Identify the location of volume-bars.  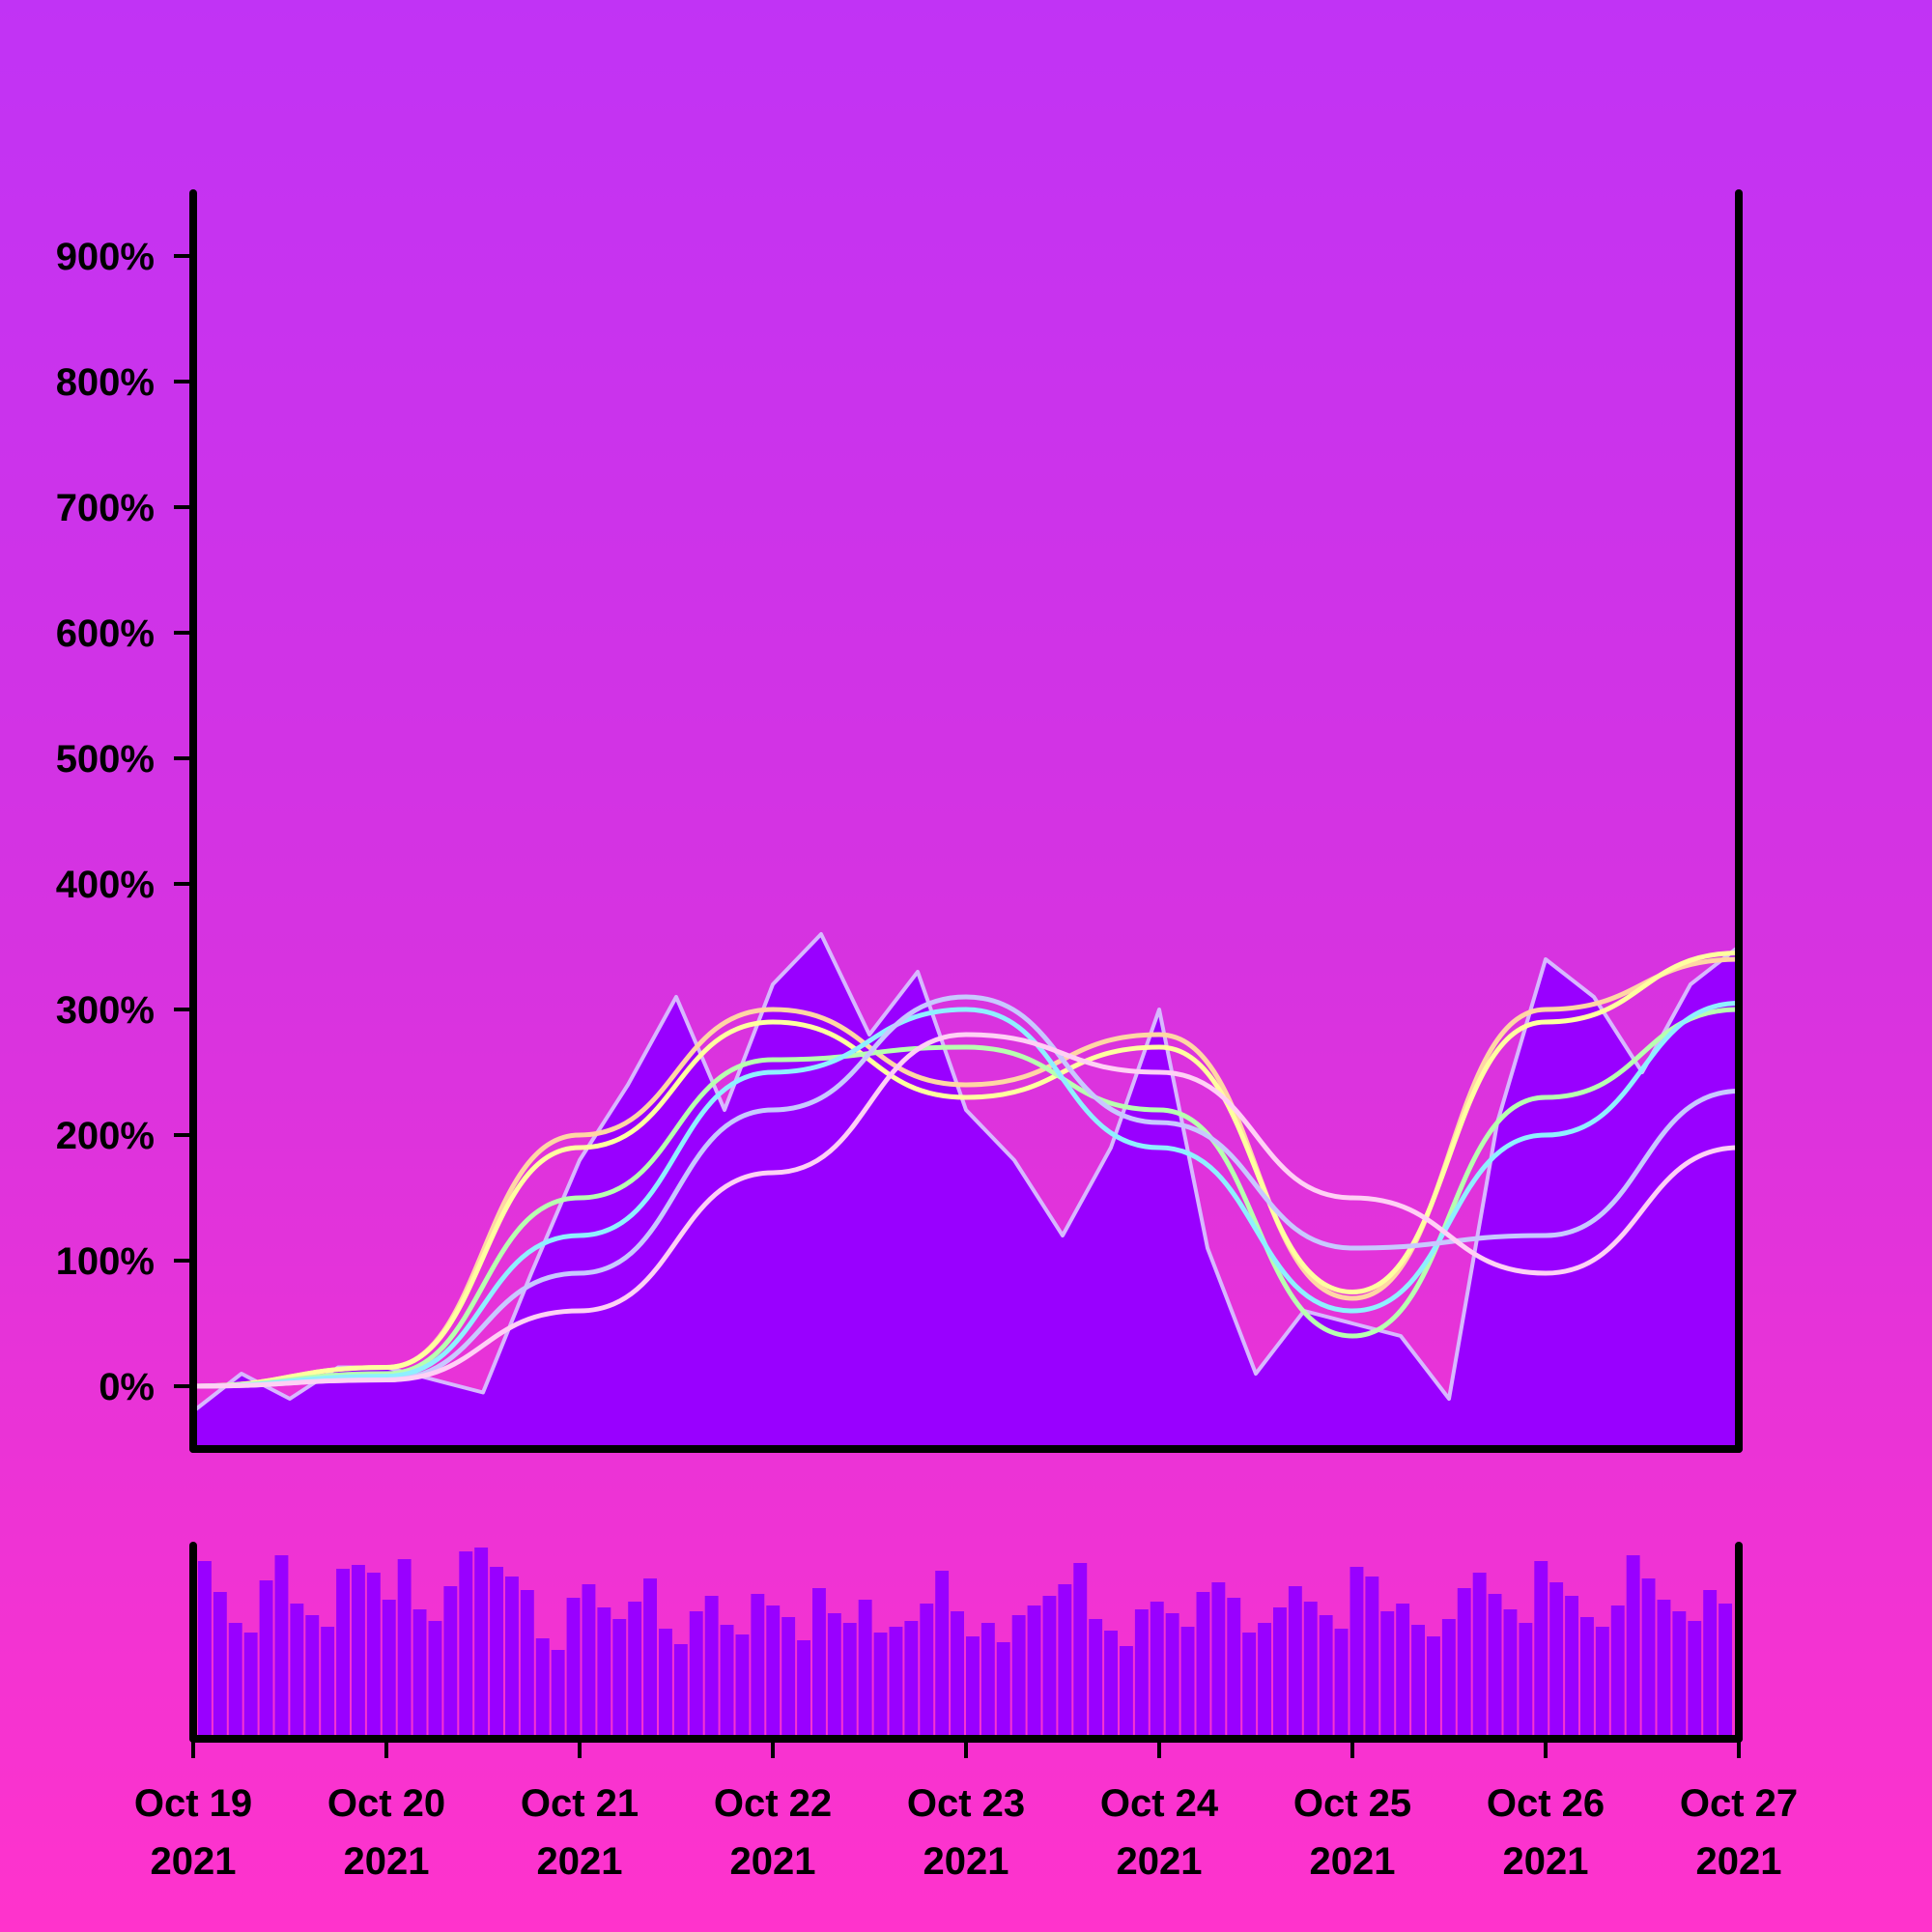
(965, 1643).